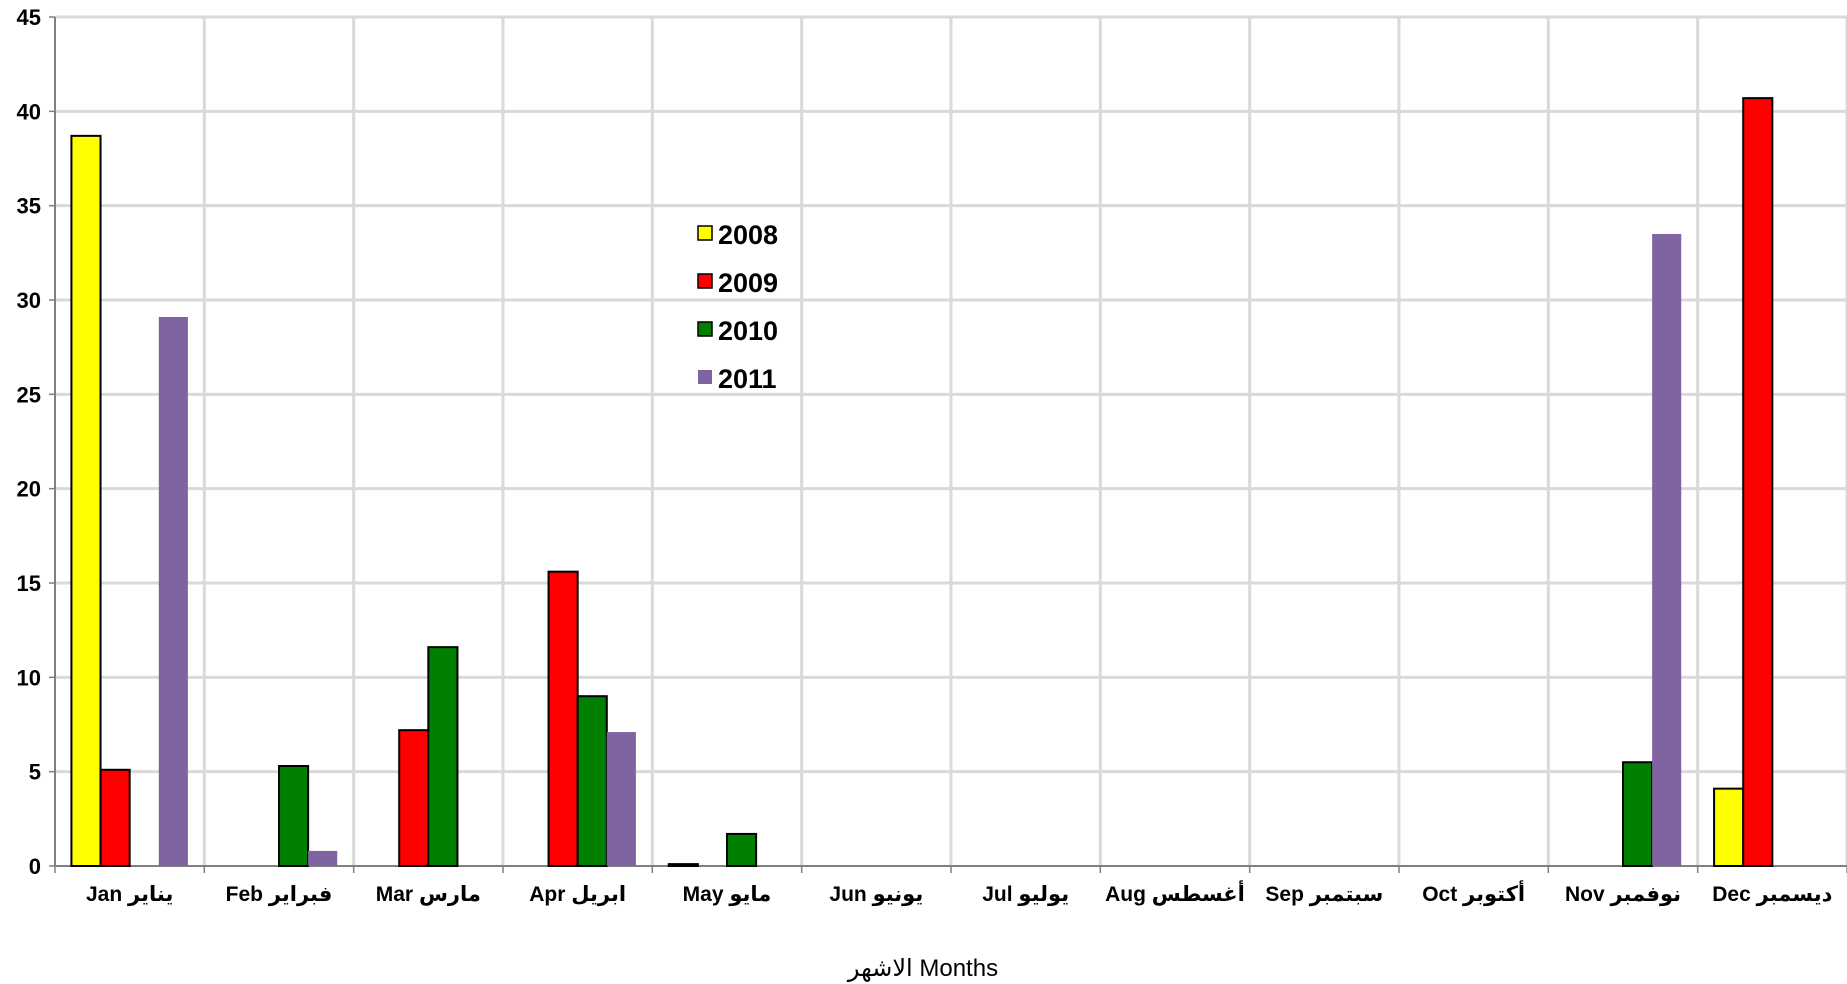 Image resolution: width=1847 pixels, height=984 pixels. I want to click on legend-label-2008: 2008, so click(748, 235).